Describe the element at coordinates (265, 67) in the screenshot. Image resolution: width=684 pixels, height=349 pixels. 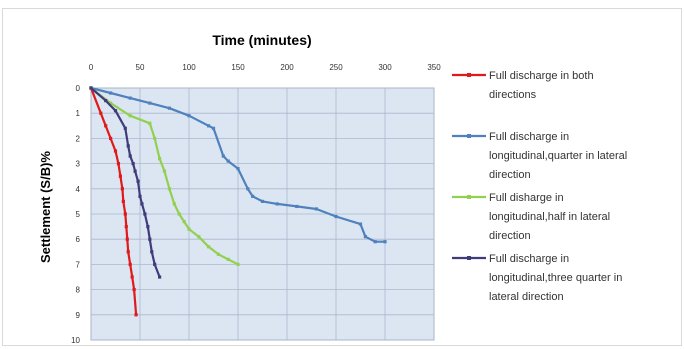
I see `x-axis-ticks: 0 50 100 150 200 250 300 350` at that location.